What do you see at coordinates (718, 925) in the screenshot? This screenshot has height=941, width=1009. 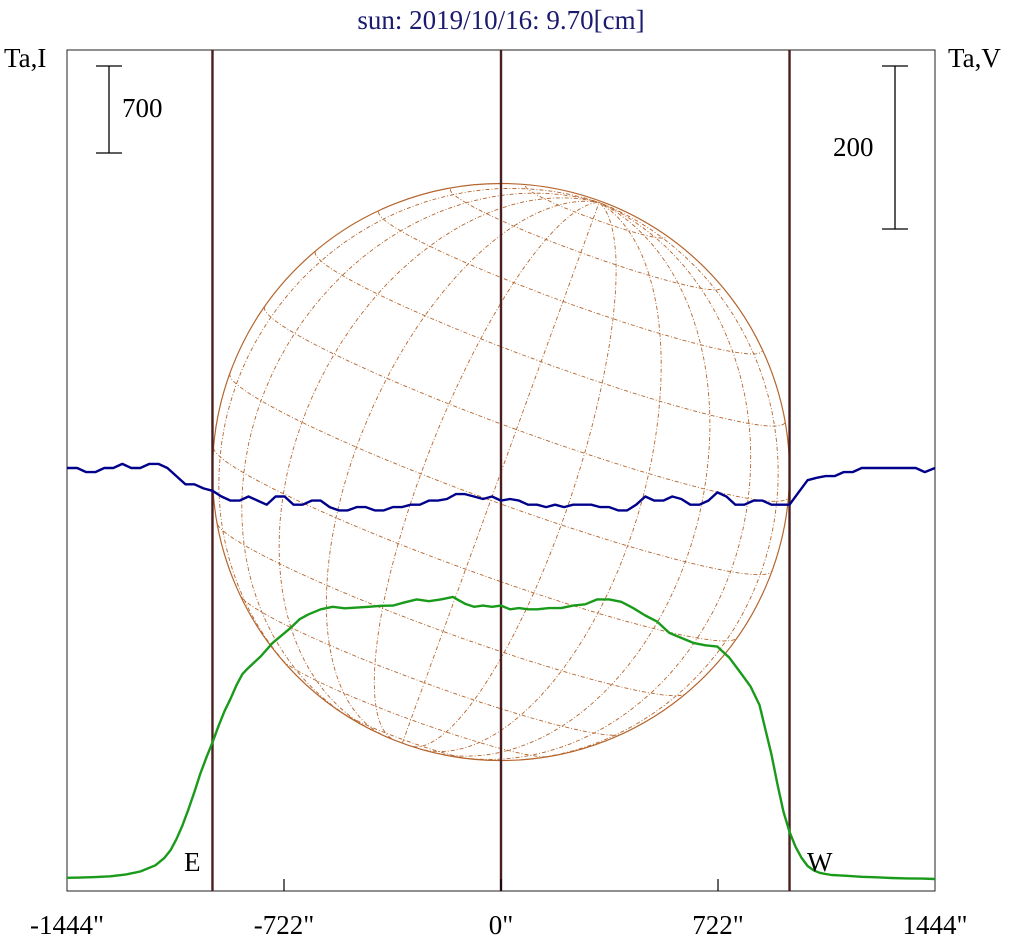 I see `x-tick-label: 722"` at bounding box center [718, 925].